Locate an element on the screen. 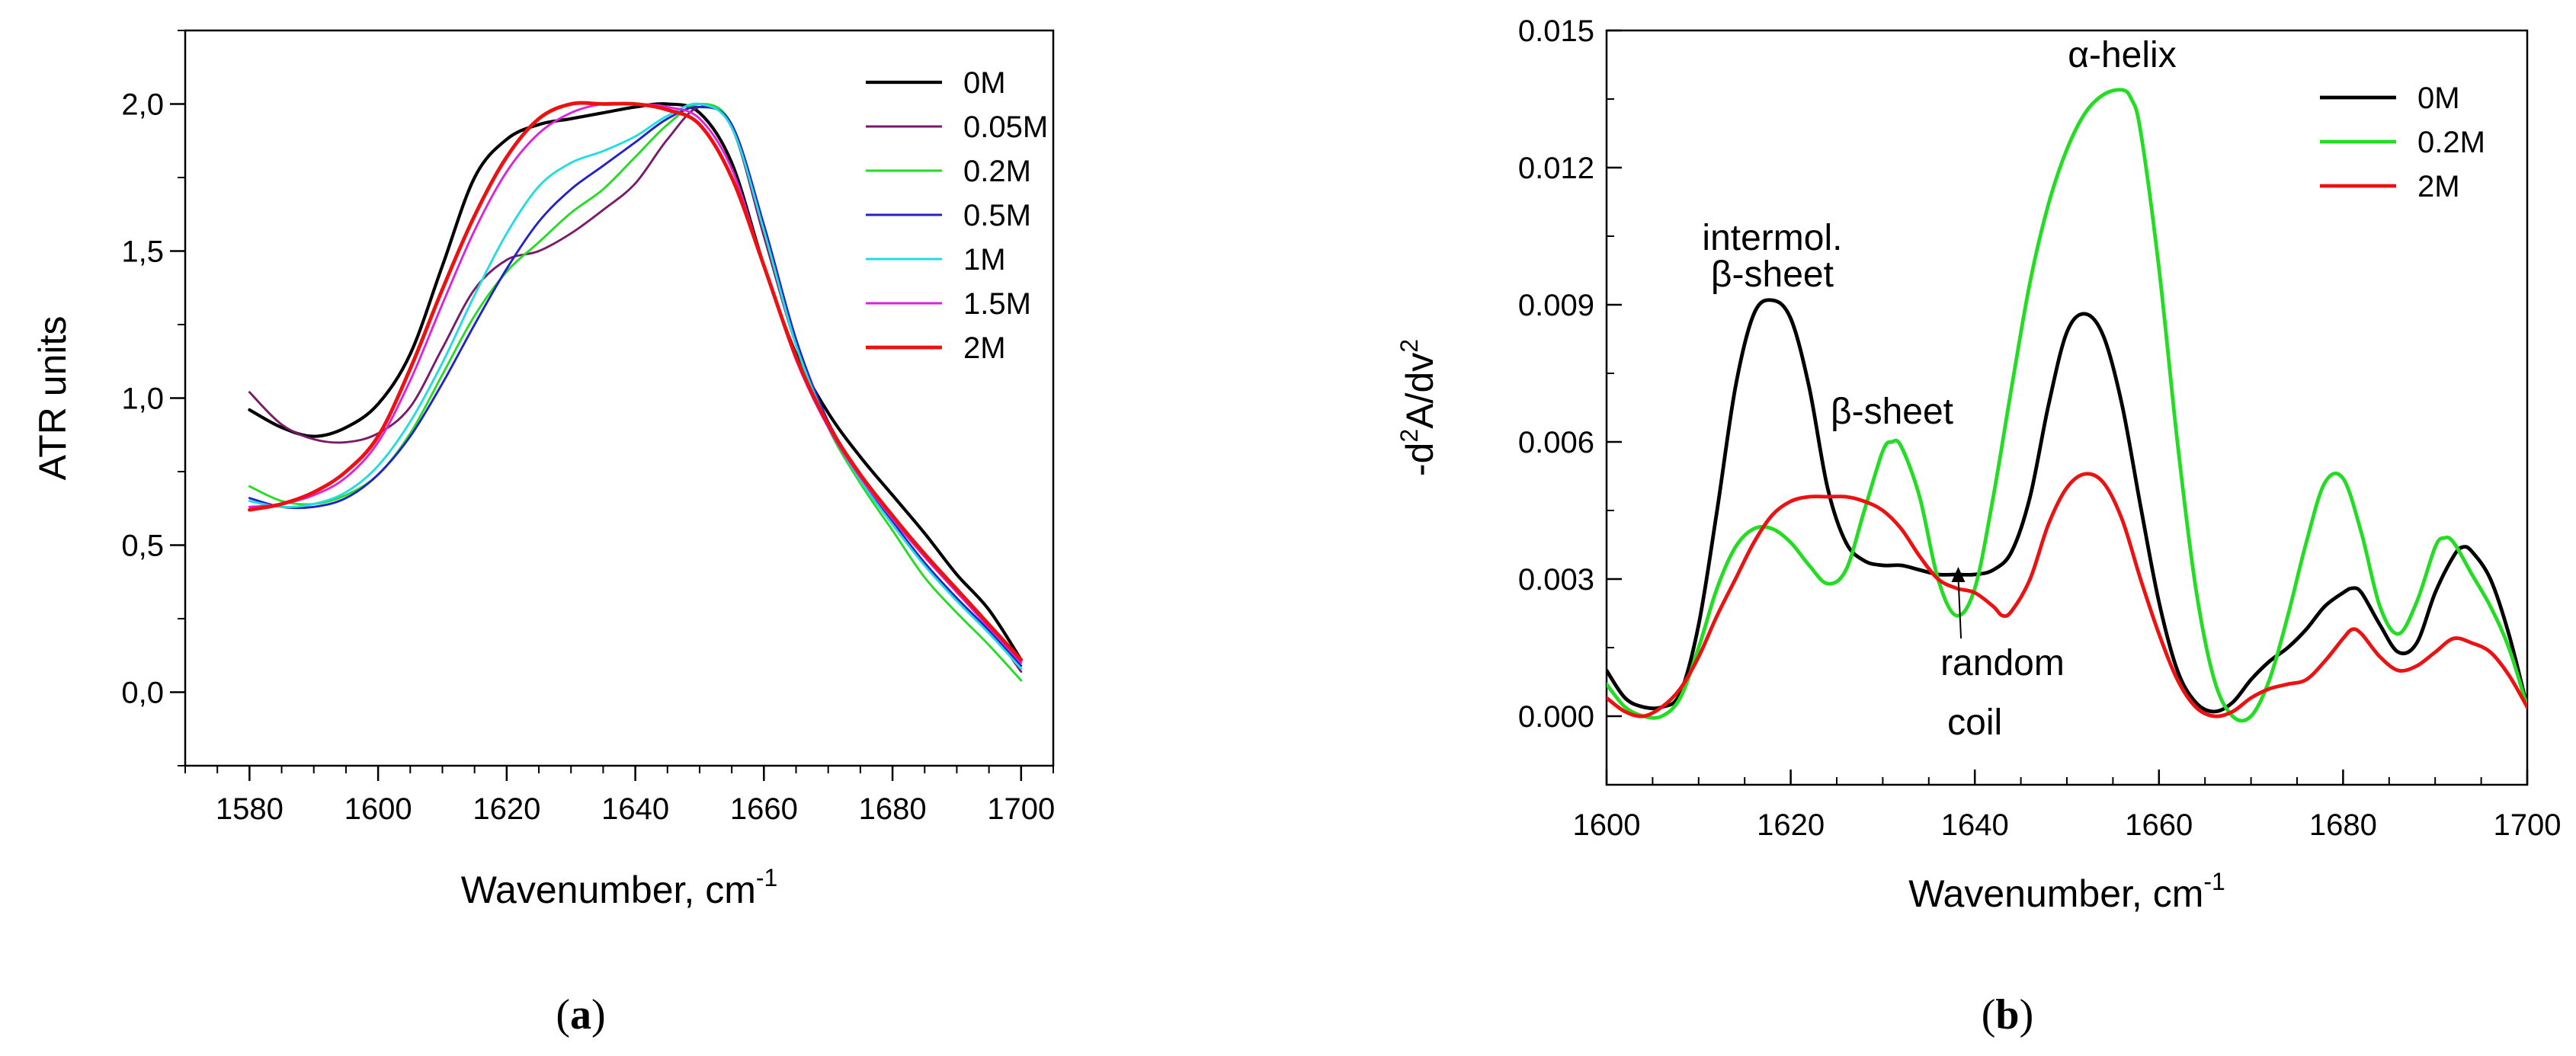  y-tick-label: 0.003 is located at coordinates (1556, 580).